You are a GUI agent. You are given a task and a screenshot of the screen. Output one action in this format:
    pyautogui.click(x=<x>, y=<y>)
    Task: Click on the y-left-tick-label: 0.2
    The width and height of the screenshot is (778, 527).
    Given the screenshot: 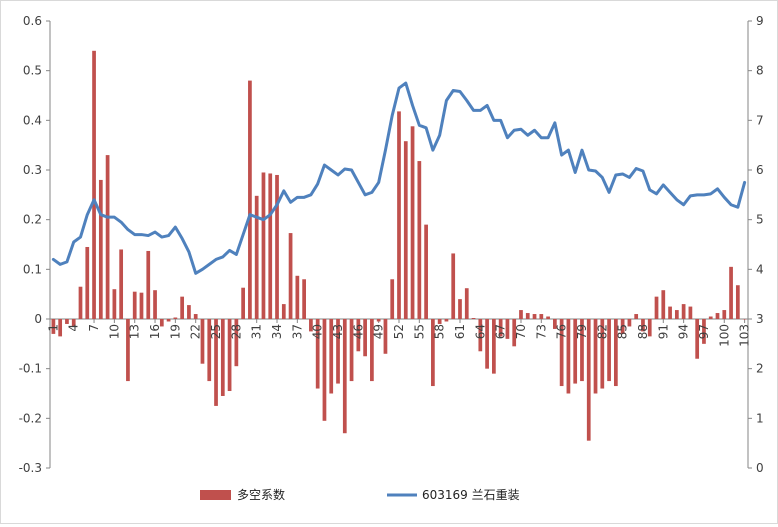 What is the action you would take?
    pyautogui.click(x=32, y=220)
    